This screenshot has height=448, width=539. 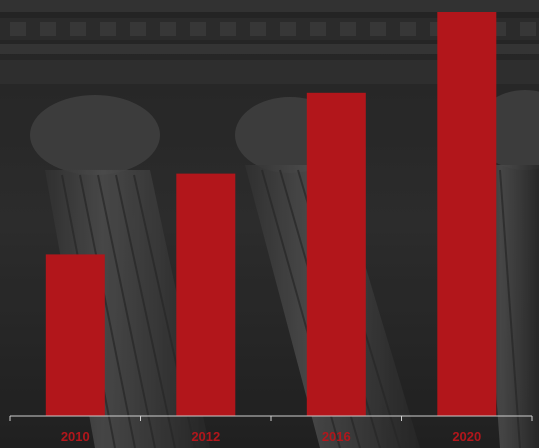 I want to click on x-axis-tick-labels: 2010 2012 2016 2020, so click(x=271, y=436).